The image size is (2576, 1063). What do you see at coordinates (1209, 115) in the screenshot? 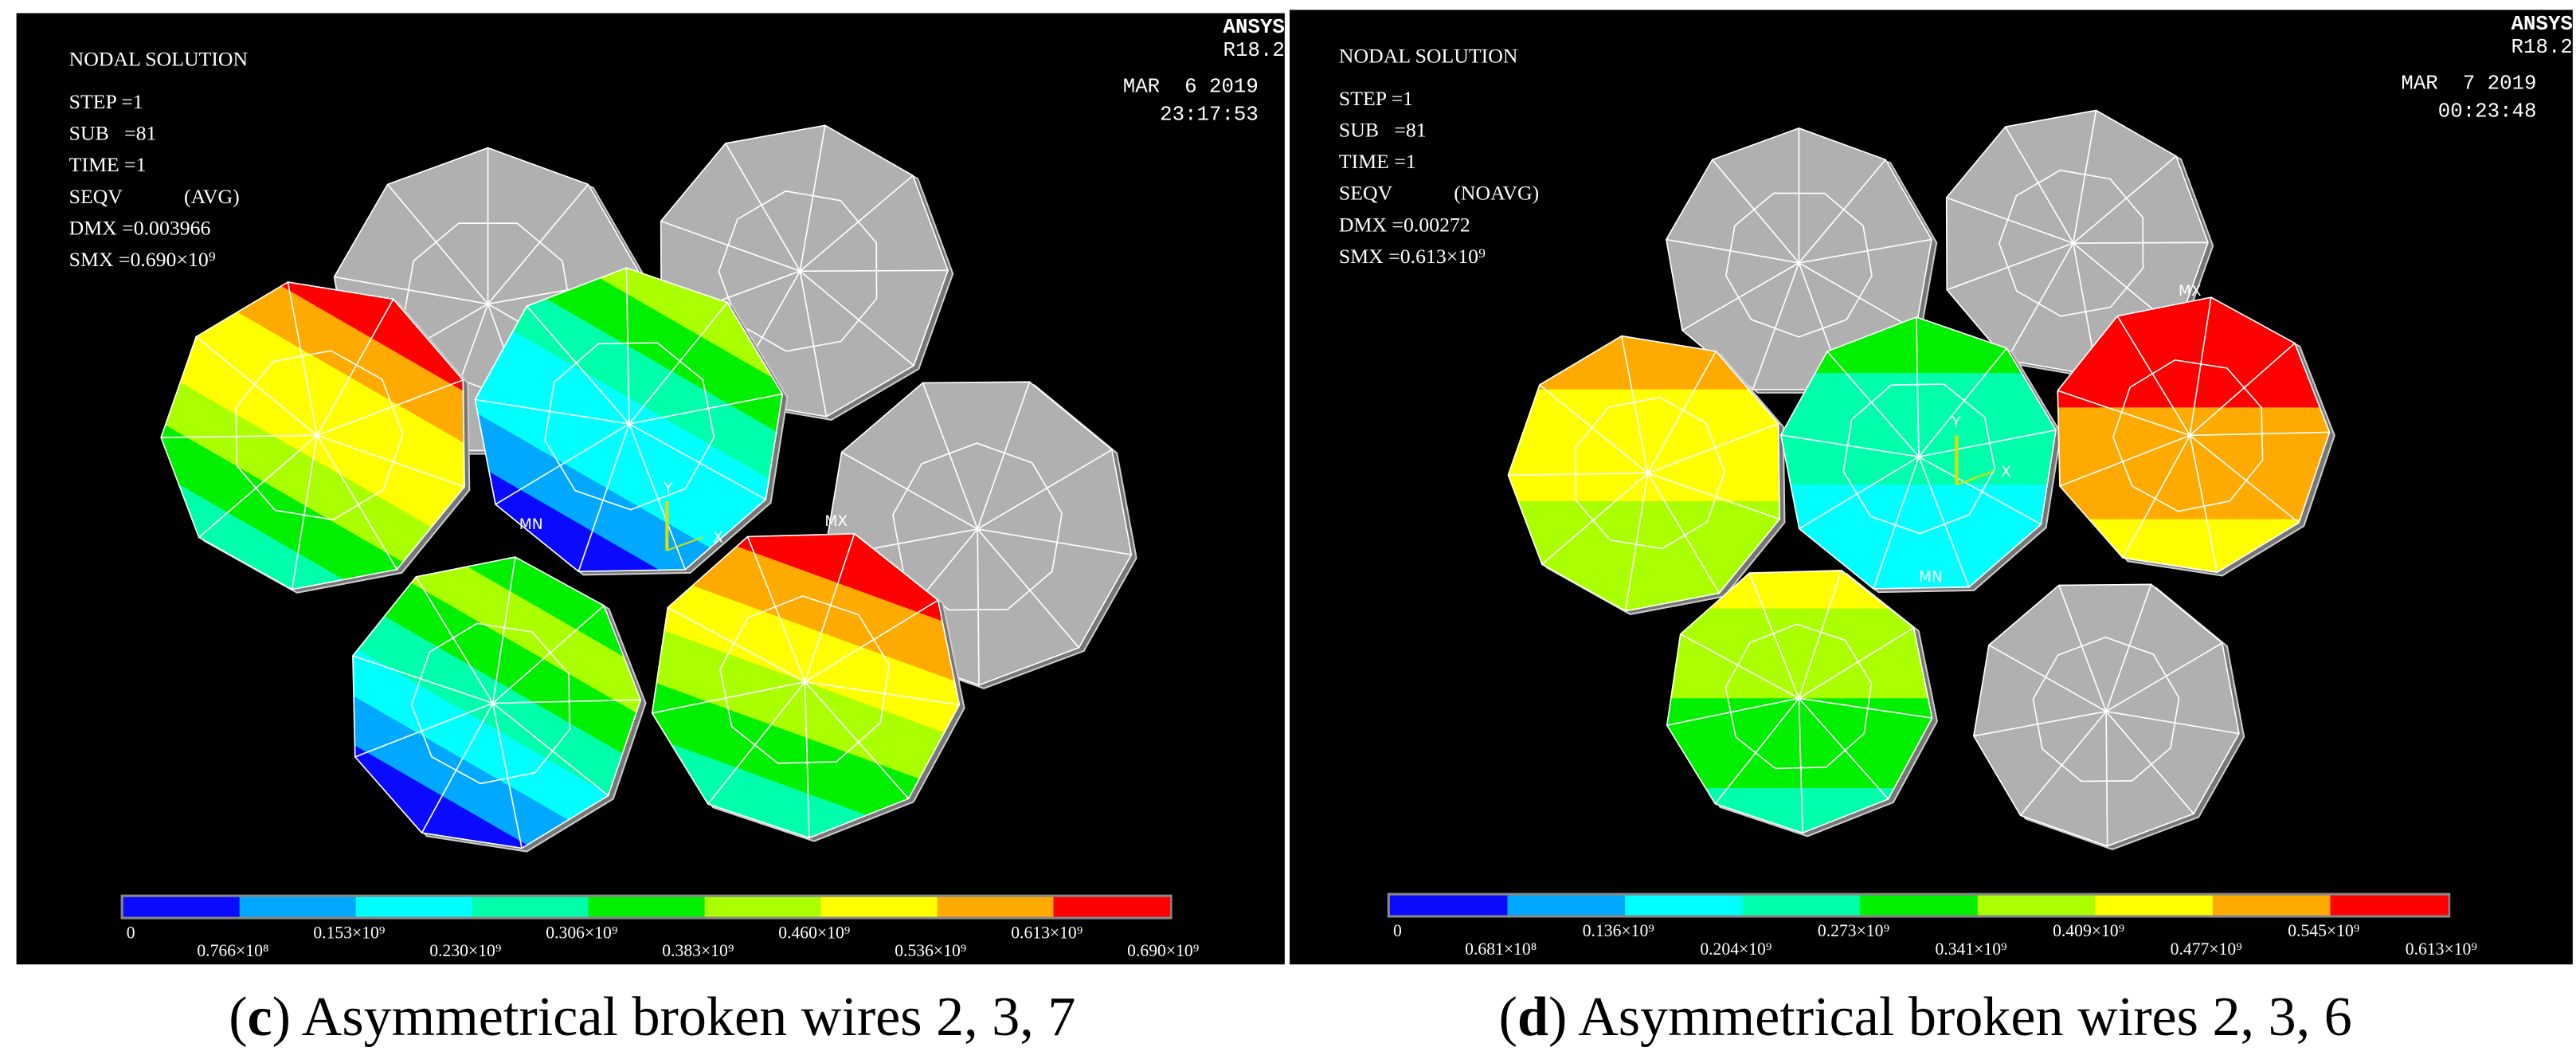
I see `time: 23:17:53` at bounding box center [1209, 115].